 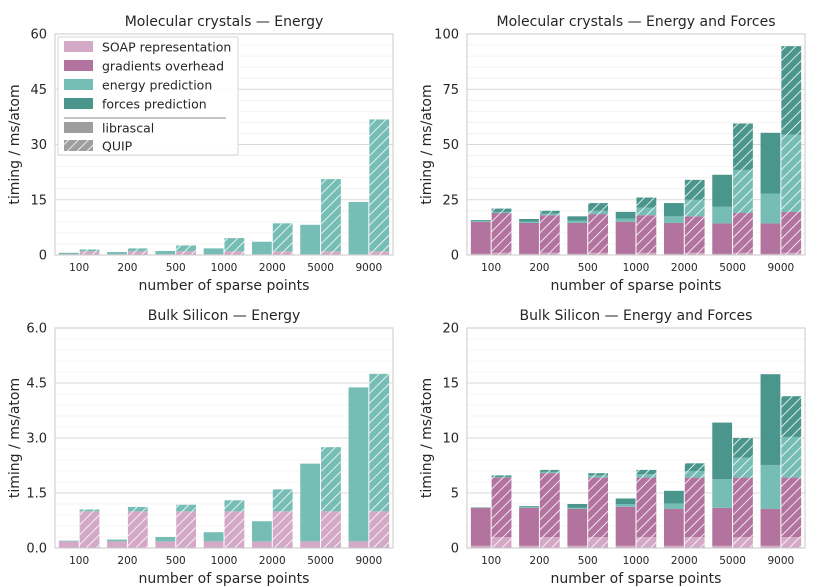 What do you see at coordinates (78, 145) in the screenshot?
I see `legend-style-hatch` at bounding box center [78, 145].